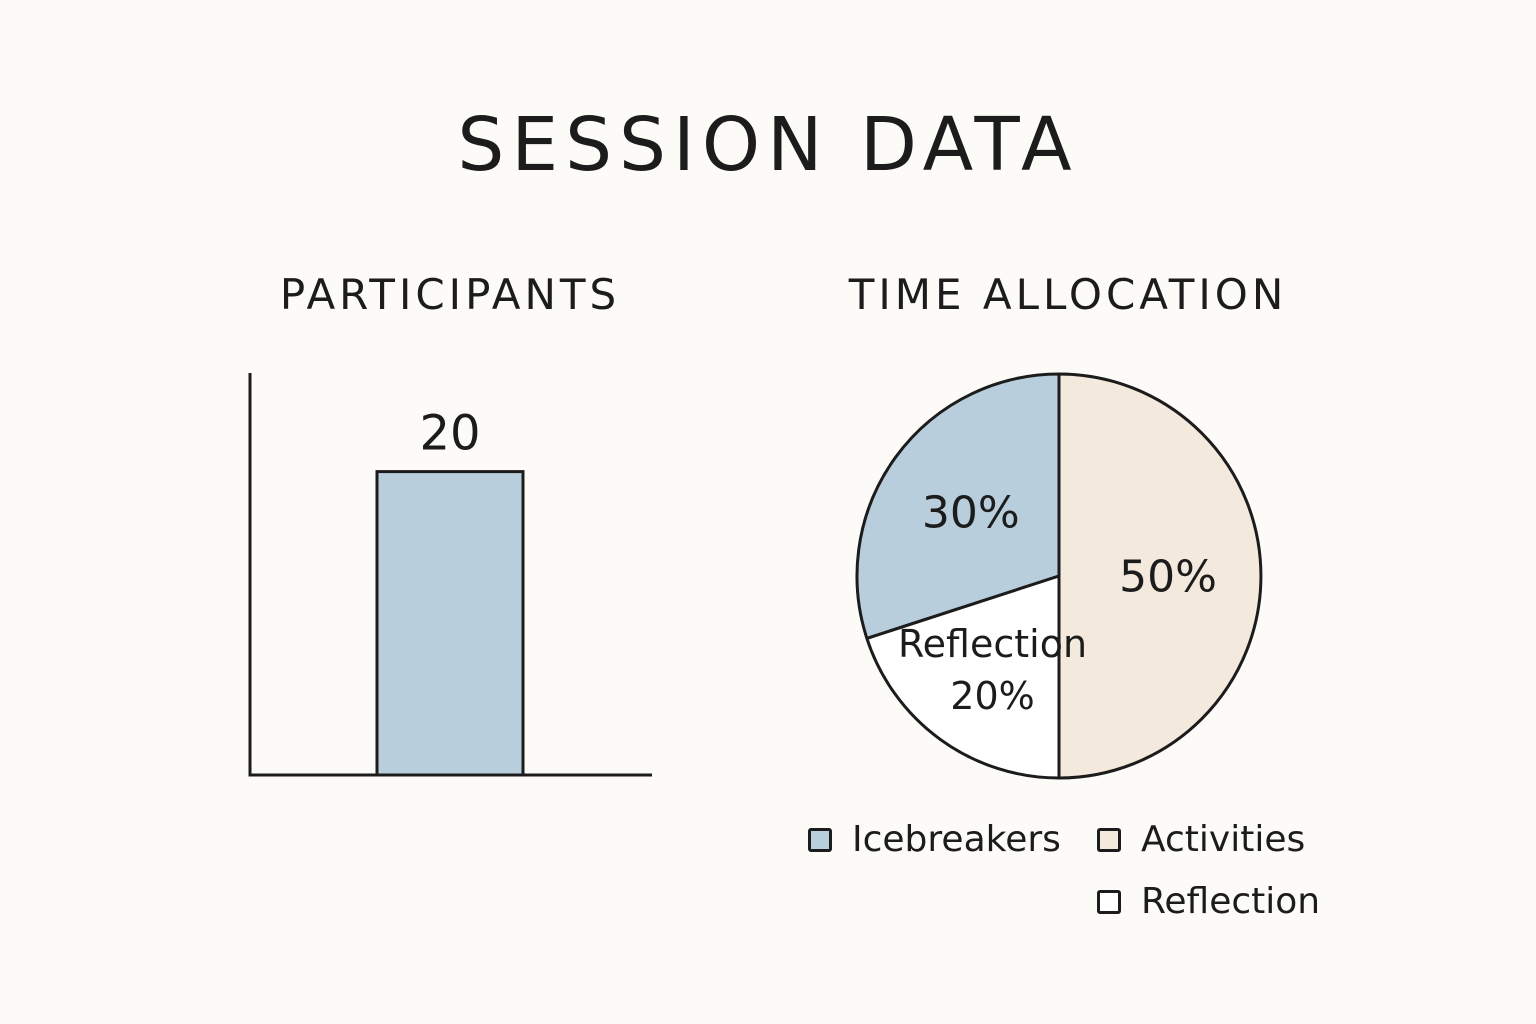 The height and width of the screenshot is (1024, 1536). What do you see at coordinates (992, 670) in the screenshot?
I see `pie-label-reflection: Reflection 20%` at bounding box center [992, 670].